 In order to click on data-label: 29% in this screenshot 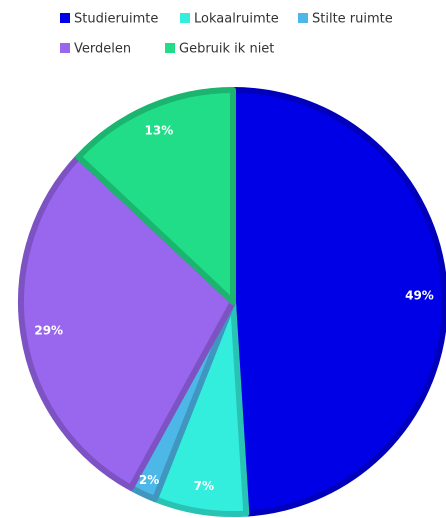, I will do `click(48, 331)`.